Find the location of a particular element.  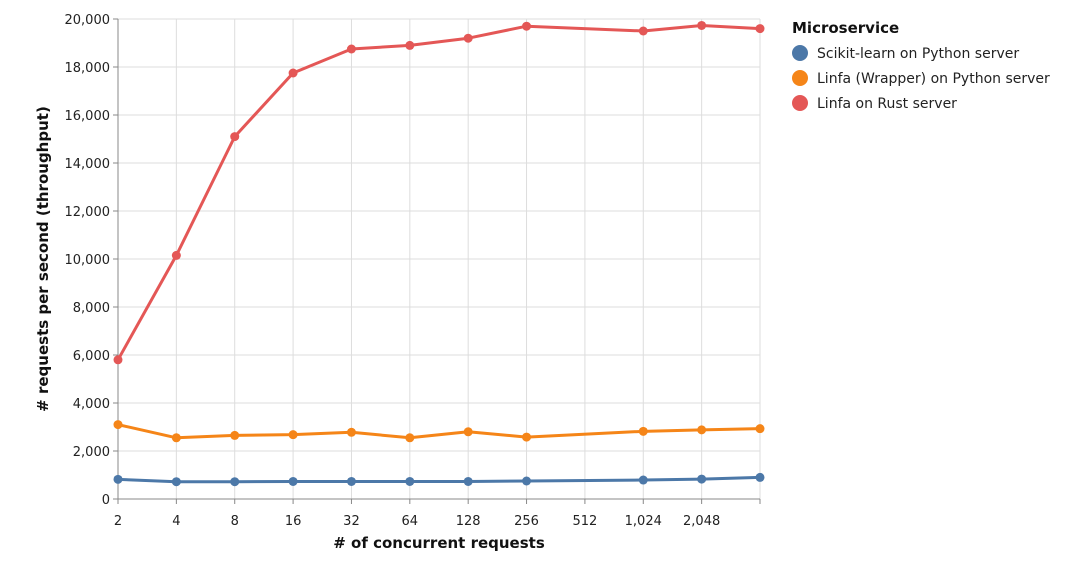

y-tick-label: 12,000 is located at coordinates (88, 212).